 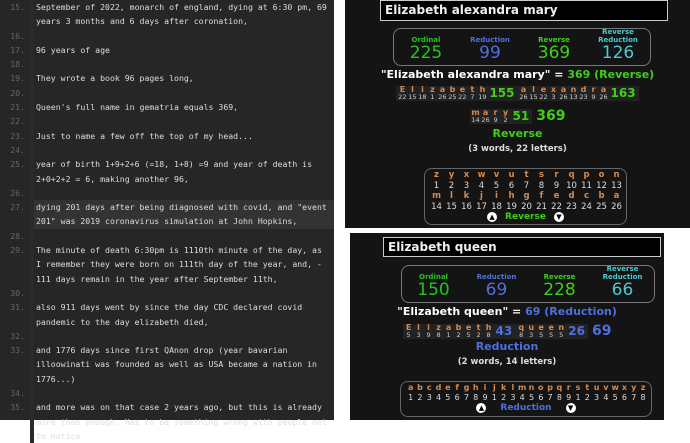 I want to click on cipher-letter: c, so click(x=429, y=387).